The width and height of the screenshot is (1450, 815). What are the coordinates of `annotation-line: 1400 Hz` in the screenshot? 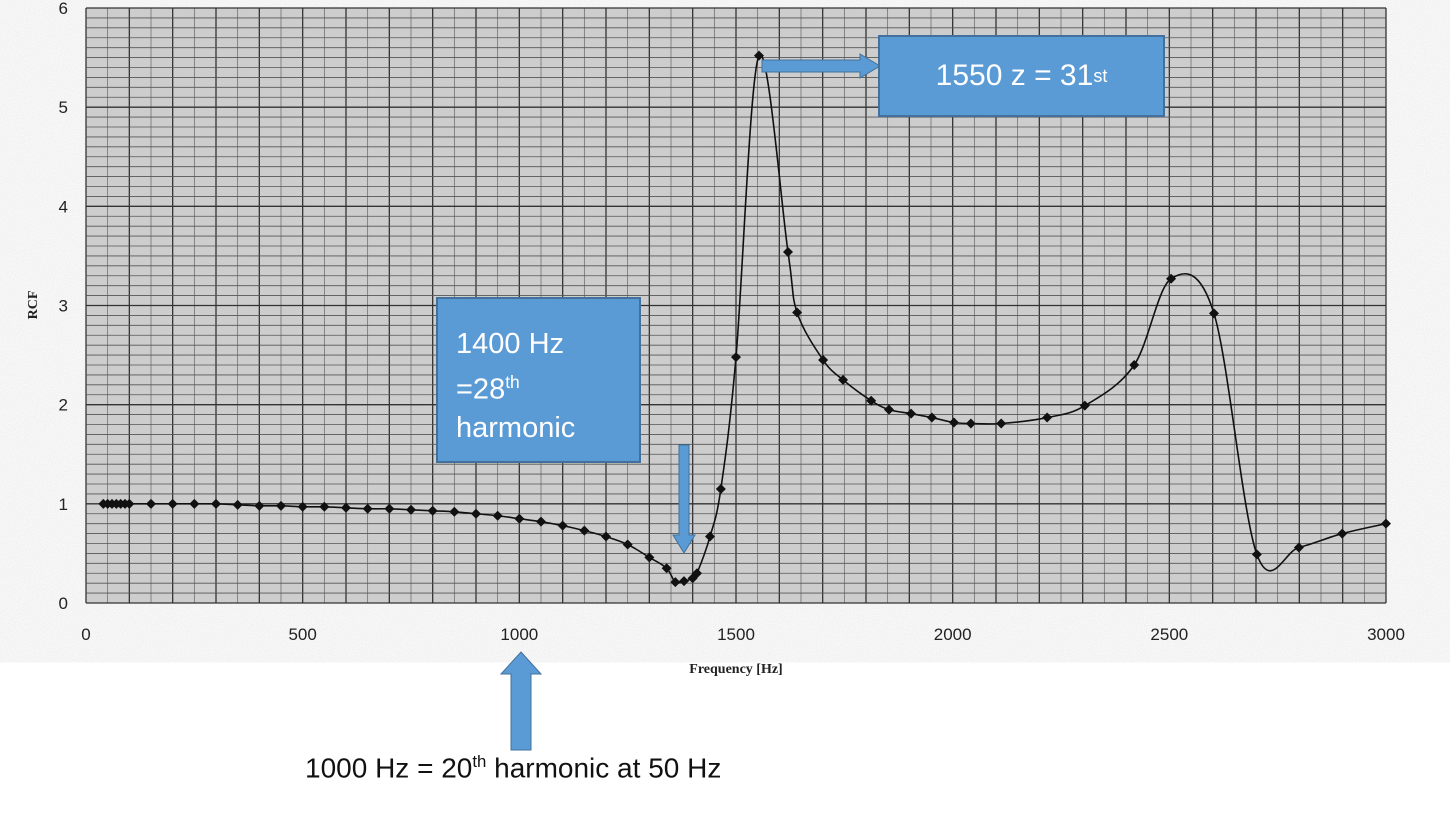 It's located at (510, 344).